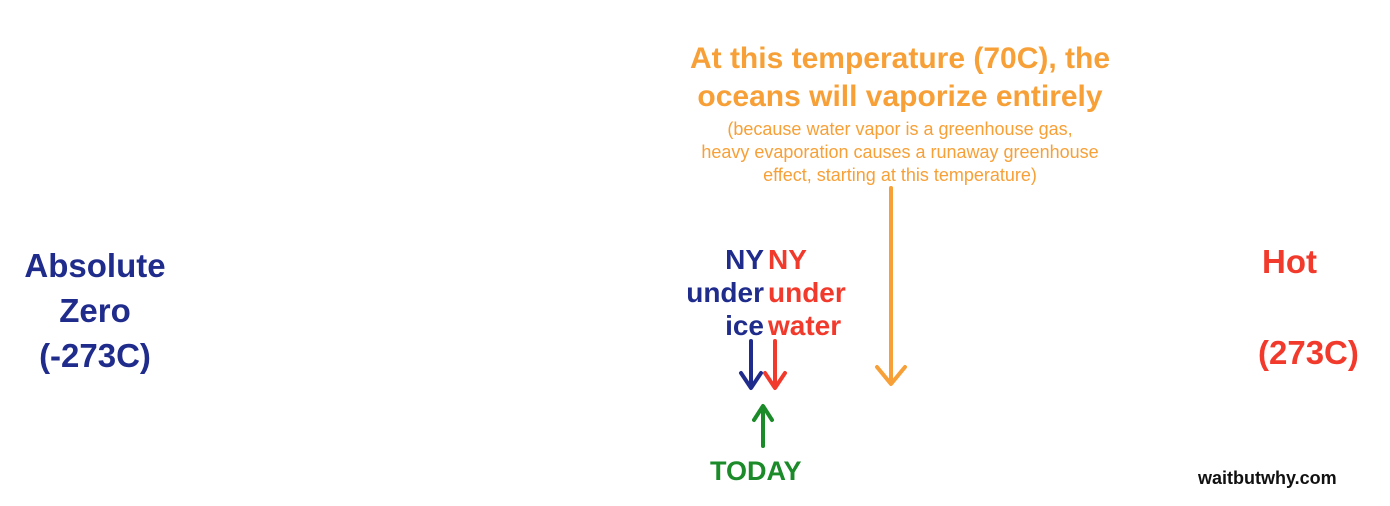  I want to click on water-line: under, so click(807, 292).